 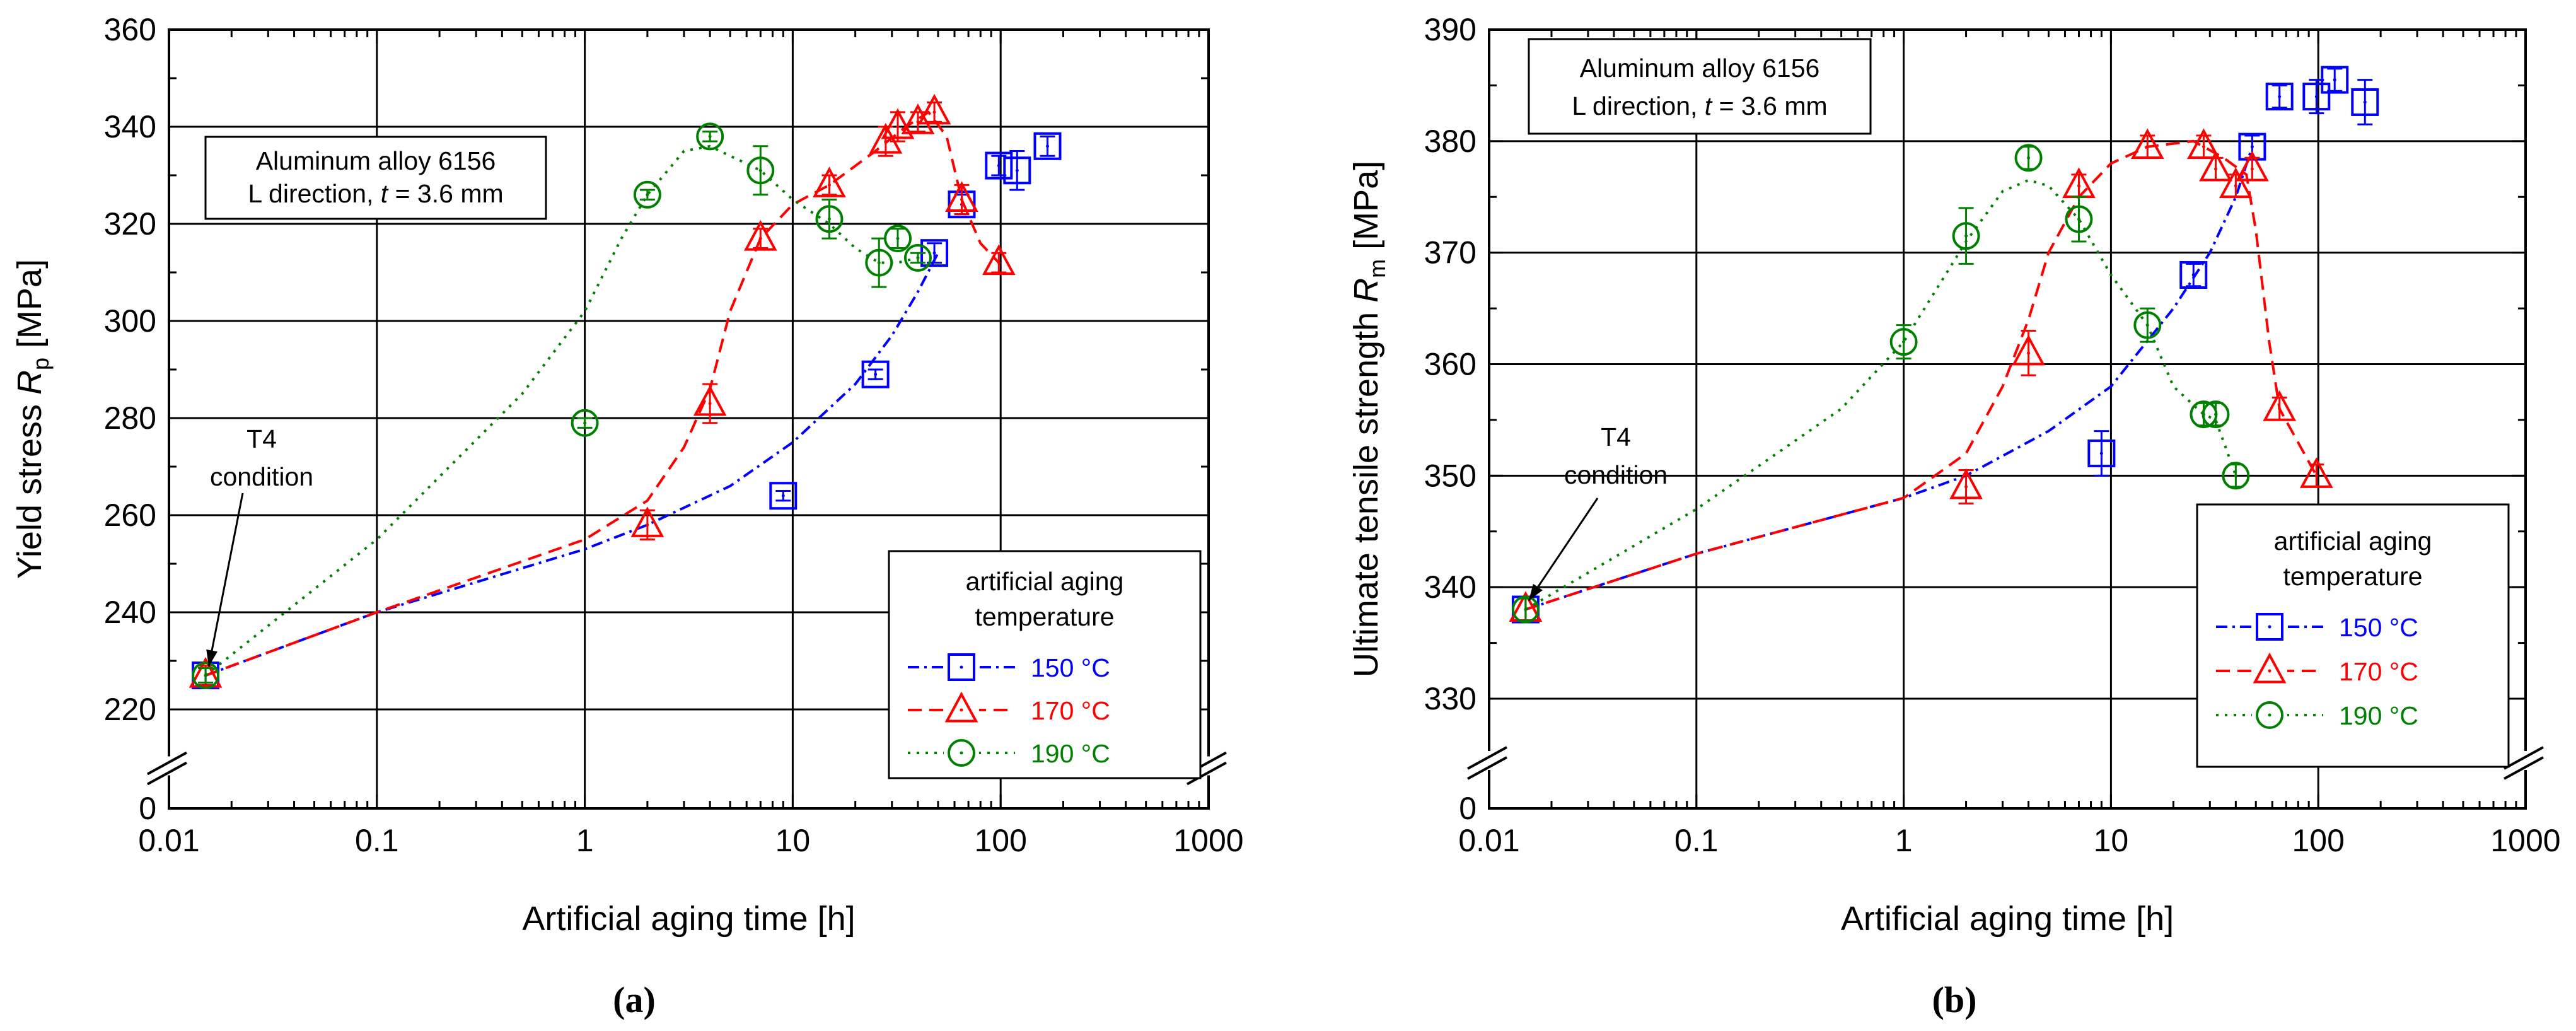 I want to click on legend-label: 190 °C, so click(x=1070, y=753).